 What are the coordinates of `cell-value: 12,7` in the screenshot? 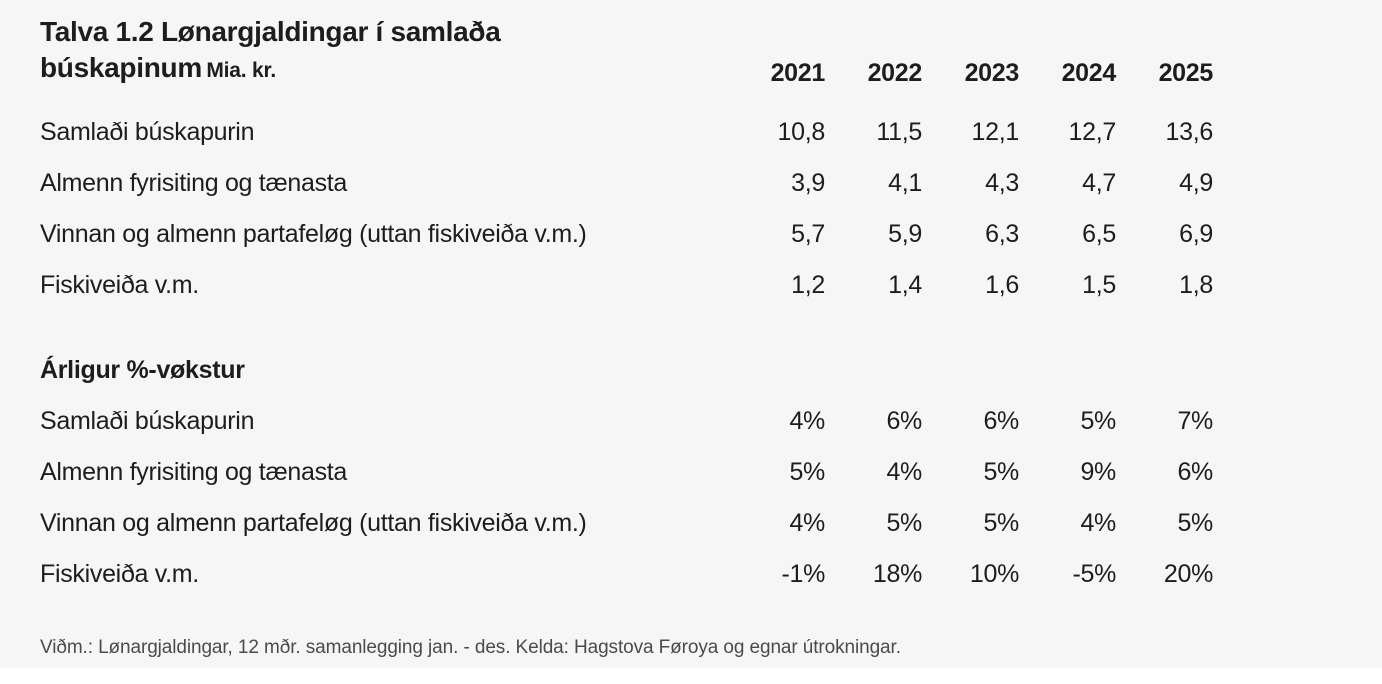 It's located at (1092, 132).